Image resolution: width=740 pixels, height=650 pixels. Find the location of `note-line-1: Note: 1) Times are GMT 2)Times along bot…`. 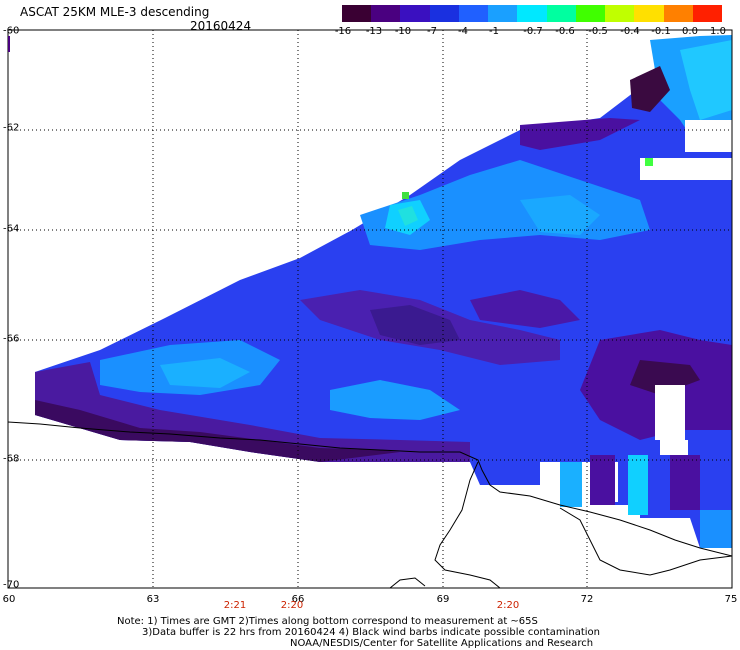

note-line-1: Note: 1) Times are GMT 2)Times along bot… is located at coordinates (327, 621).